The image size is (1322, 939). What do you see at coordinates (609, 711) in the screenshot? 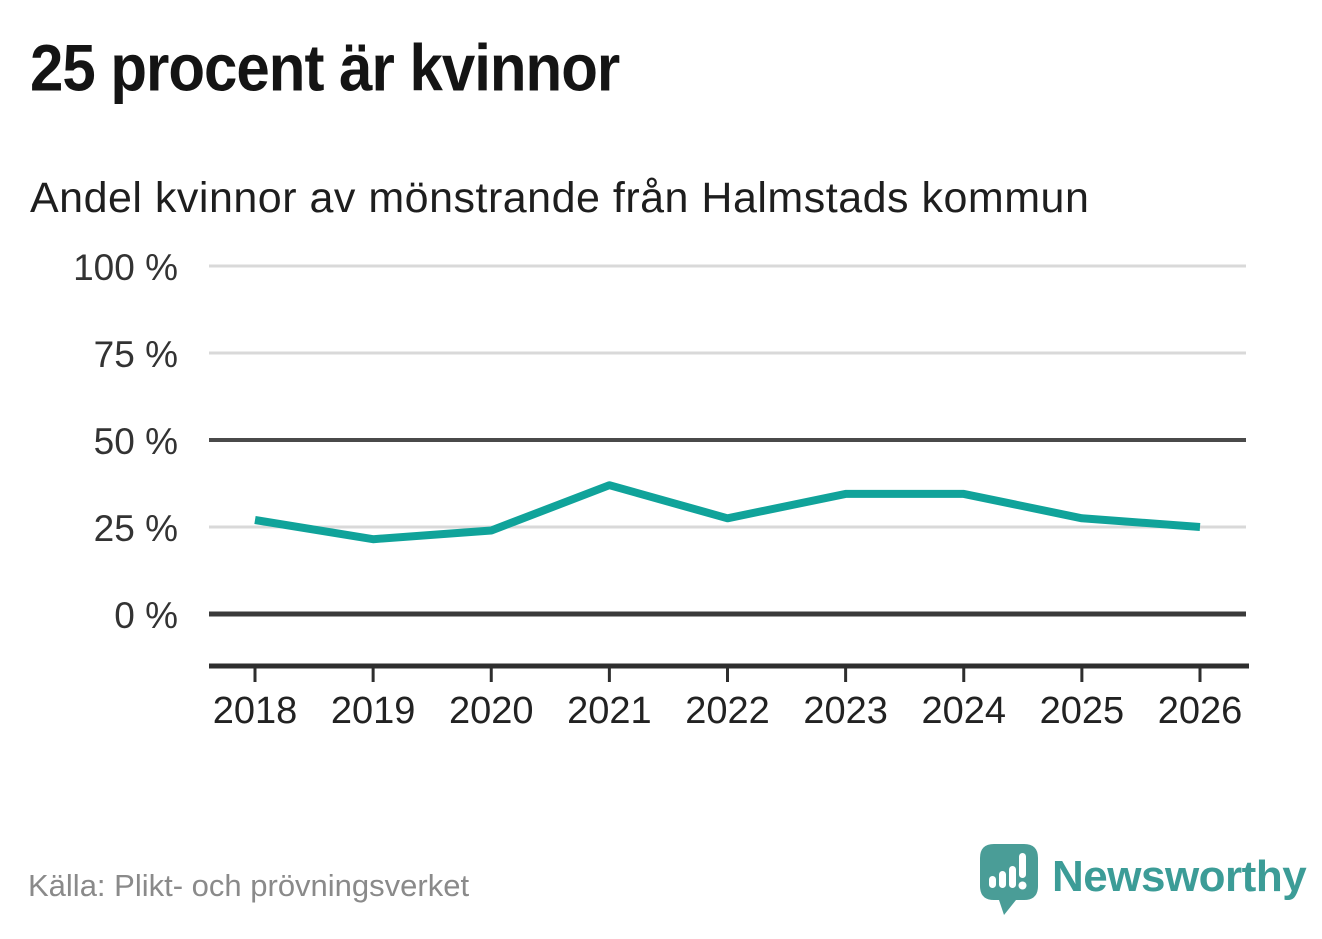
I see `x-label-2021: 2021` at bounding box center [609, 711].